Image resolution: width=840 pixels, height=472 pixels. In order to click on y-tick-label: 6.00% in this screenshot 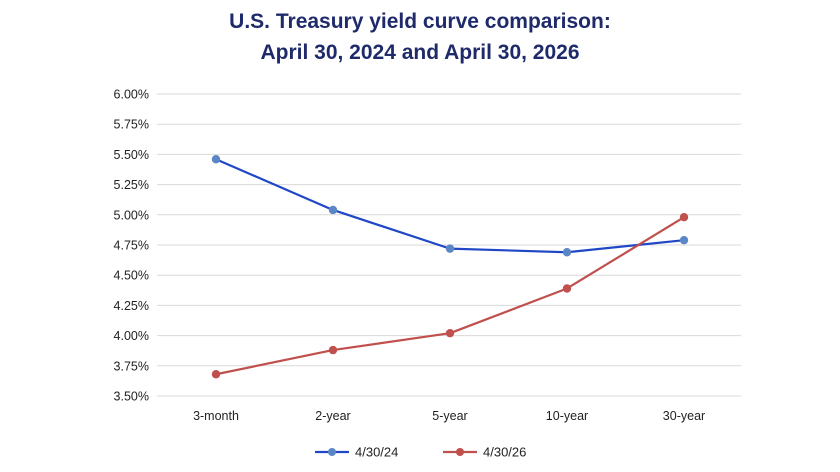, I will do `click(131, 95)`.